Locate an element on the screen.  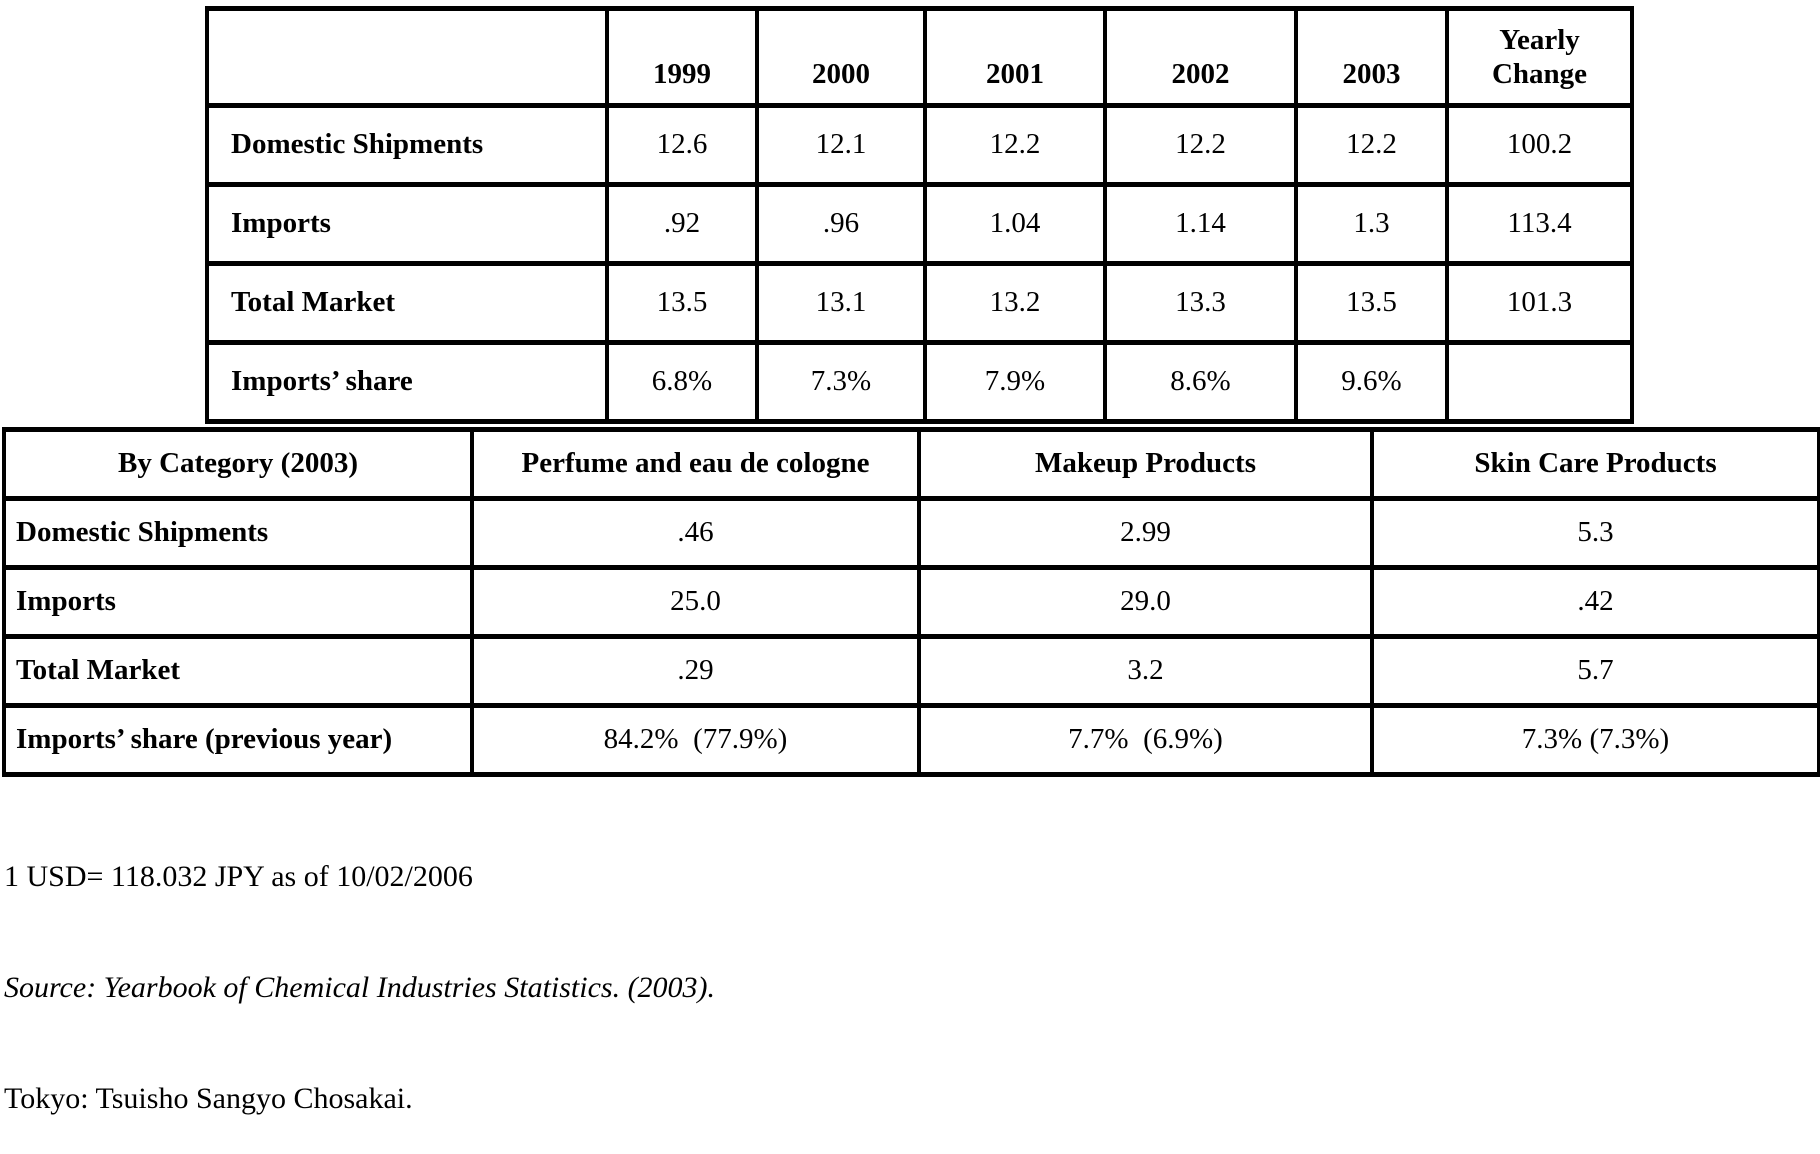
value-cell: 12.6 is located at coordinates (682, 145).